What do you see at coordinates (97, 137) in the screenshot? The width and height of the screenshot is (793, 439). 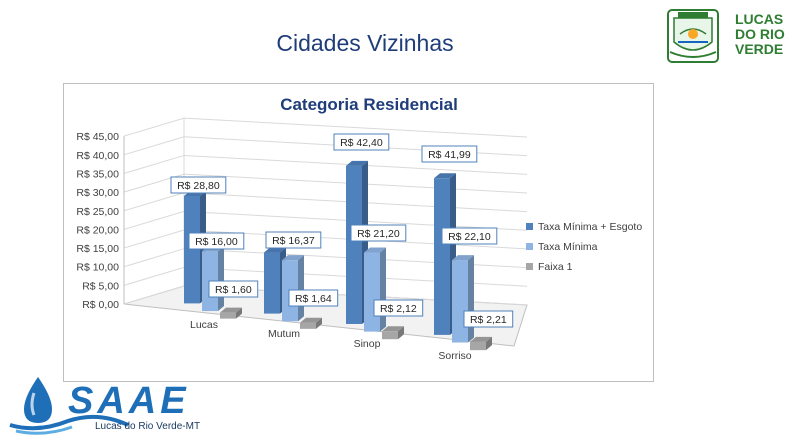 I see `y-tick-label: R$ 45,00` at bounding box center [97, 137].